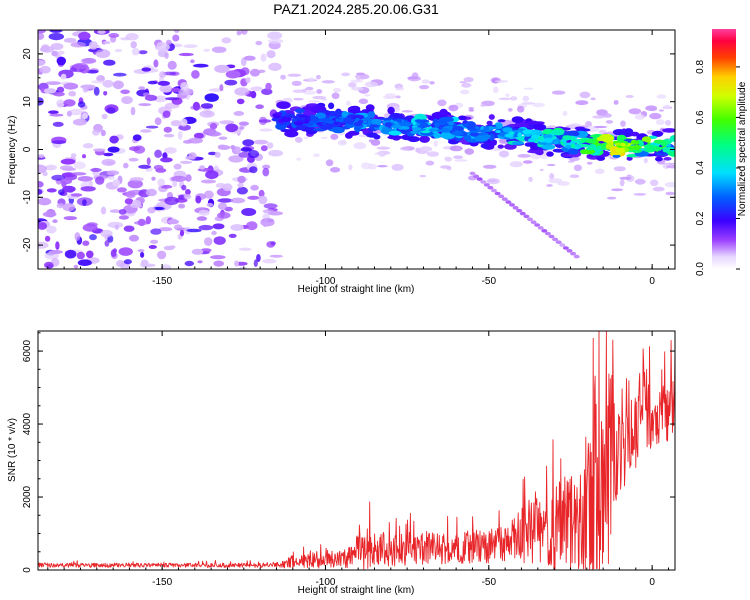 The height and width of the screenshot is (600, 750). Describe the element at coordinates (27, 197) in the screenshot. I see `y-tick-label: -10` at that location.